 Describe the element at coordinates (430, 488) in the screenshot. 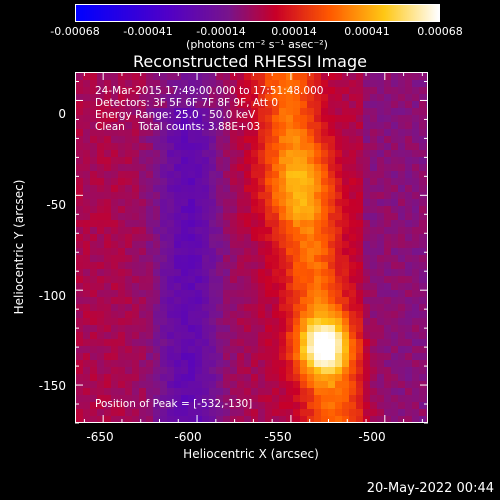

I see `date-stamp: 20-May-2022 00:44` at that location.